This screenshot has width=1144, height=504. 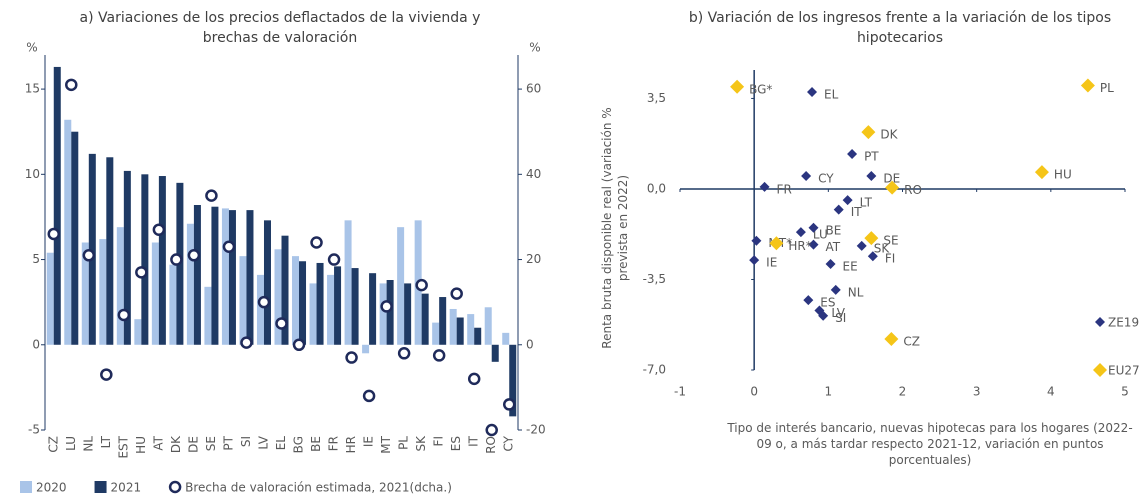 What do you see at coordinates (491, 445) in the screenshot?
I see `x-tick-label: RO` at bounding box center [491, 445].